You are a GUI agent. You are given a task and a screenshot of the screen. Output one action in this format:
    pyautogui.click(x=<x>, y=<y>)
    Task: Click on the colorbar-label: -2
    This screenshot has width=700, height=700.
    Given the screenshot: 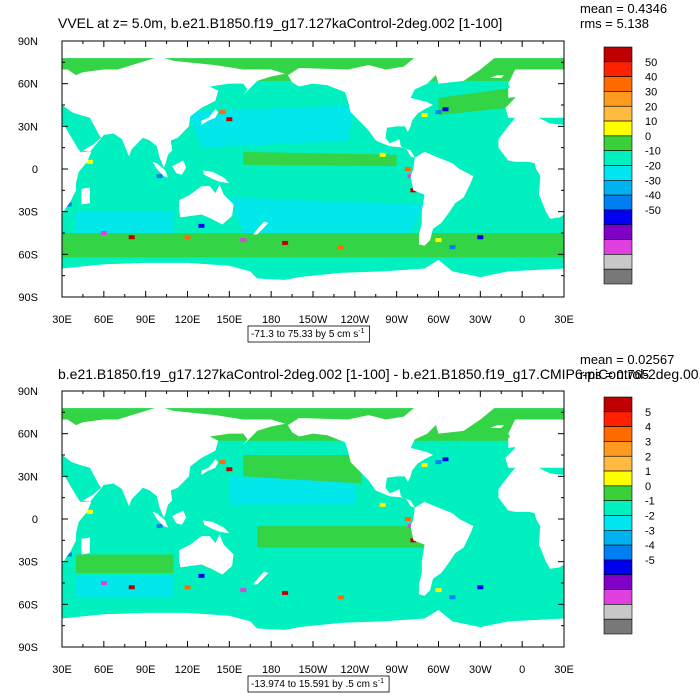 What is the action you would take?
    pyautogui.click(x=650, y=517)
    